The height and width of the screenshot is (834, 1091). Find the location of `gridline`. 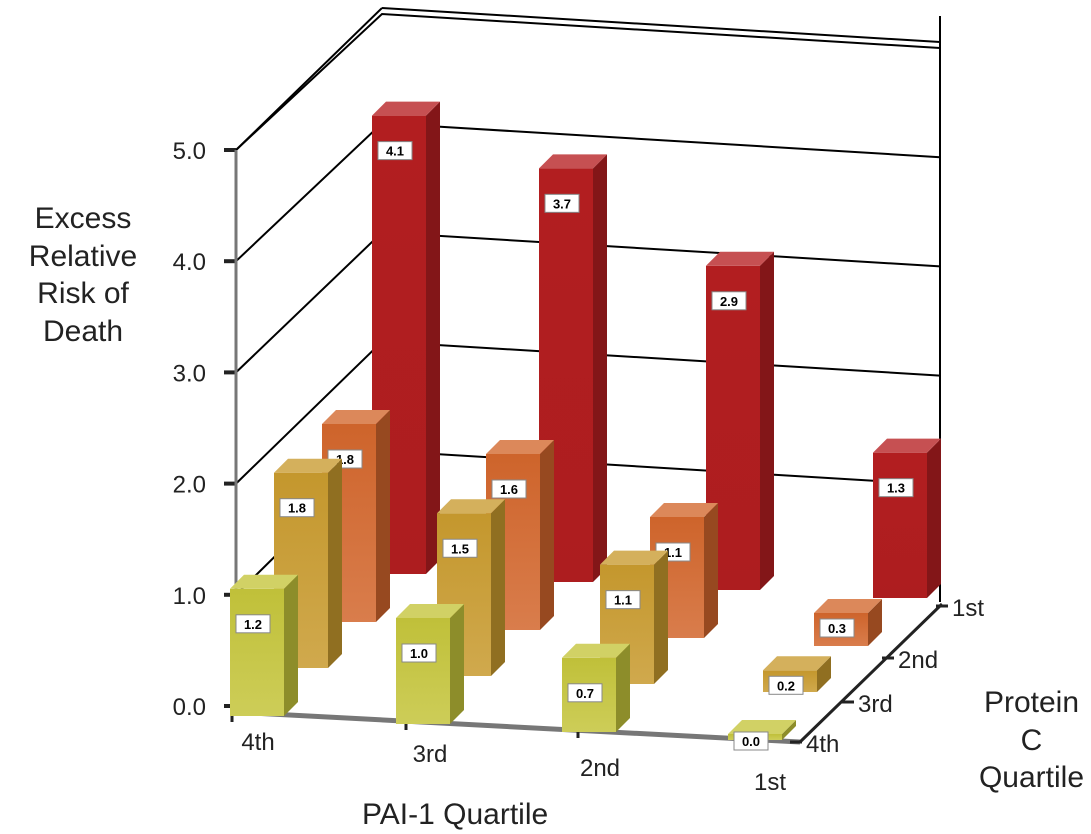

gridline is located at coordinates (588, 81).